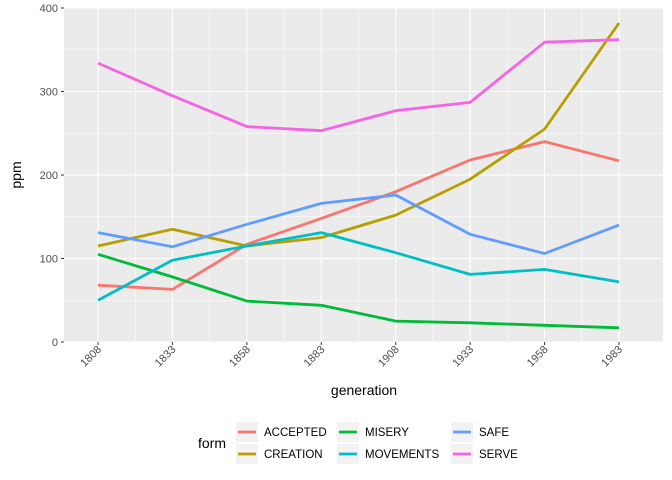 This screenshot has width=672, height=480. What do you see at coordinates (49, 9) in the screenshot?
I see `y-tick-label: 400` at bounding box center [49, 9].